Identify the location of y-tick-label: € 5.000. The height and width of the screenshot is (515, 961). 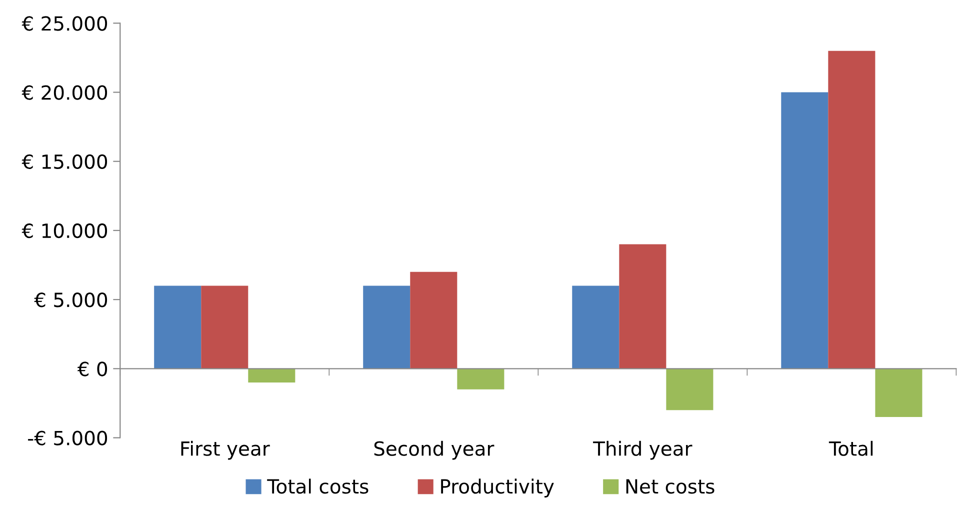
(71, 300).